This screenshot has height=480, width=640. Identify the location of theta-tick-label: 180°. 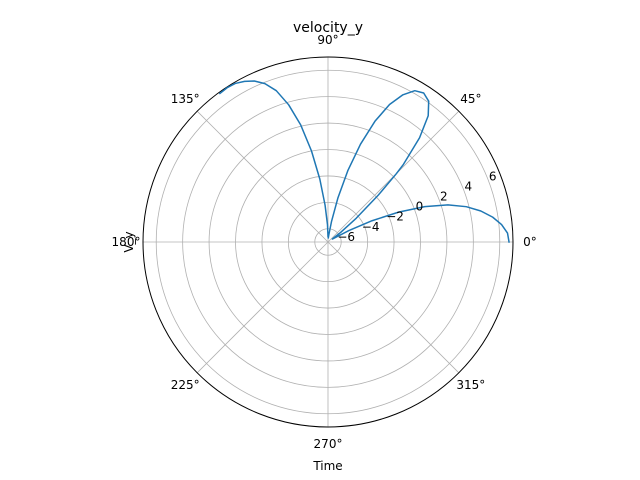
(126, 242).